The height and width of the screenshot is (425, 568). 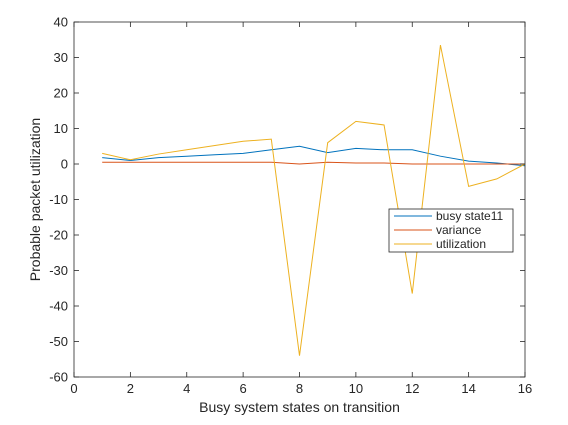 I want to click on y-tick-label: 30, so click(x=61, y=57).